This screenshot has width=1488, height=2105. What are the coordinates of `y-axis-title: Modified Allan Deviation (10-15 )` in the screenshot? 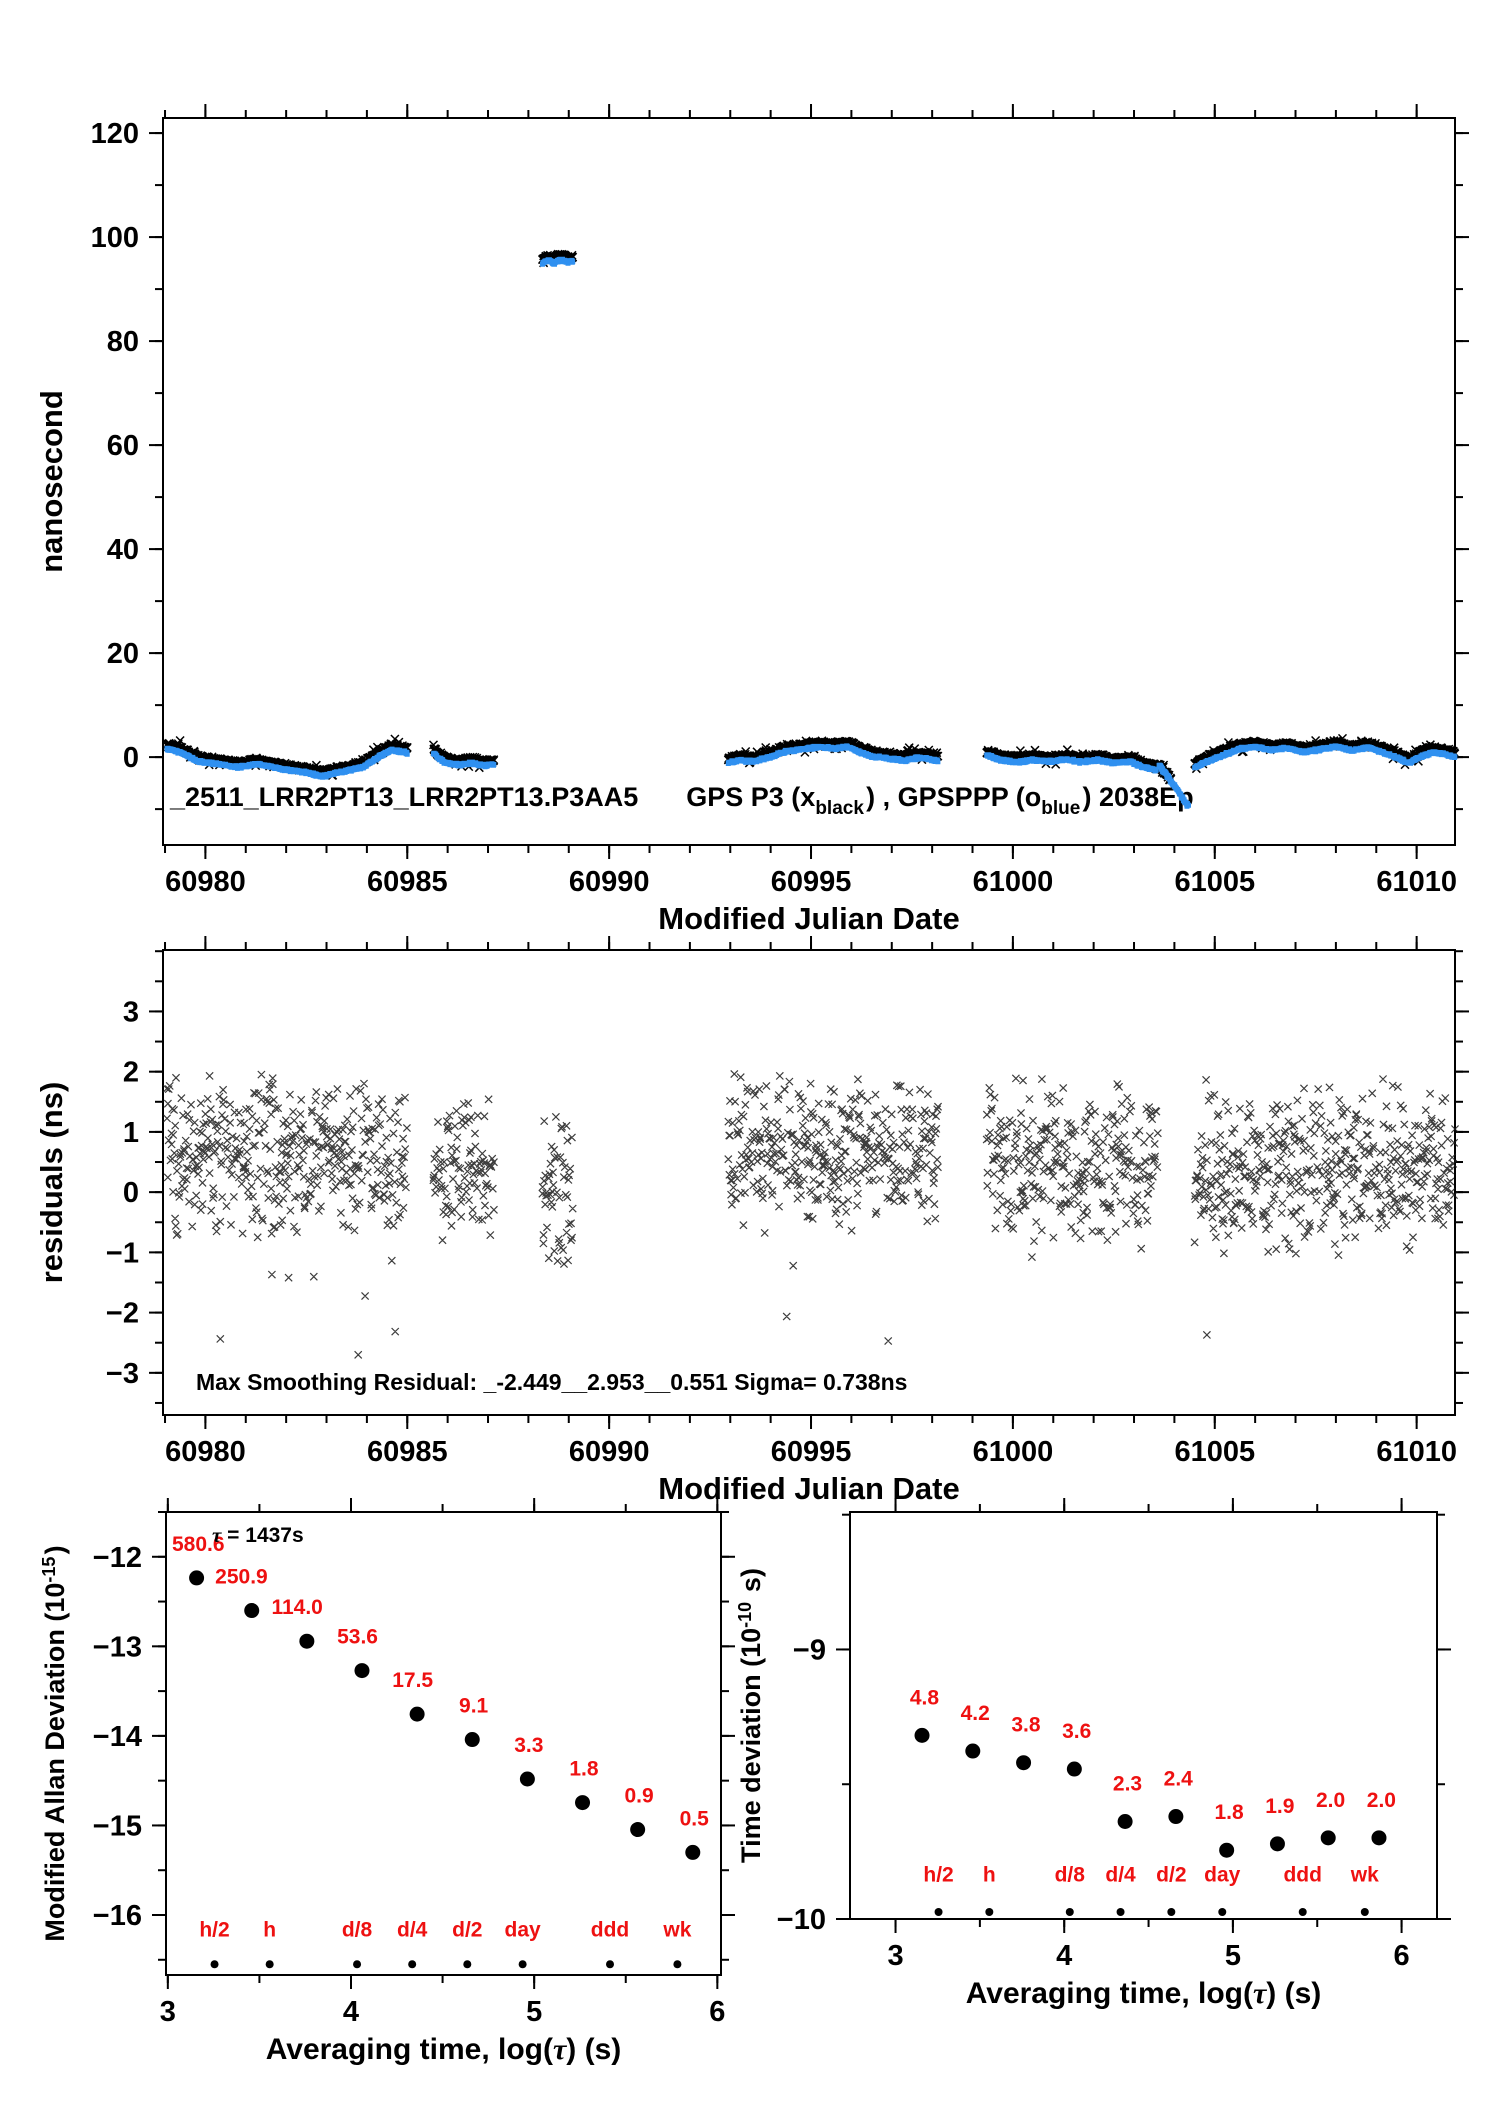 It's located at (54, 1743).